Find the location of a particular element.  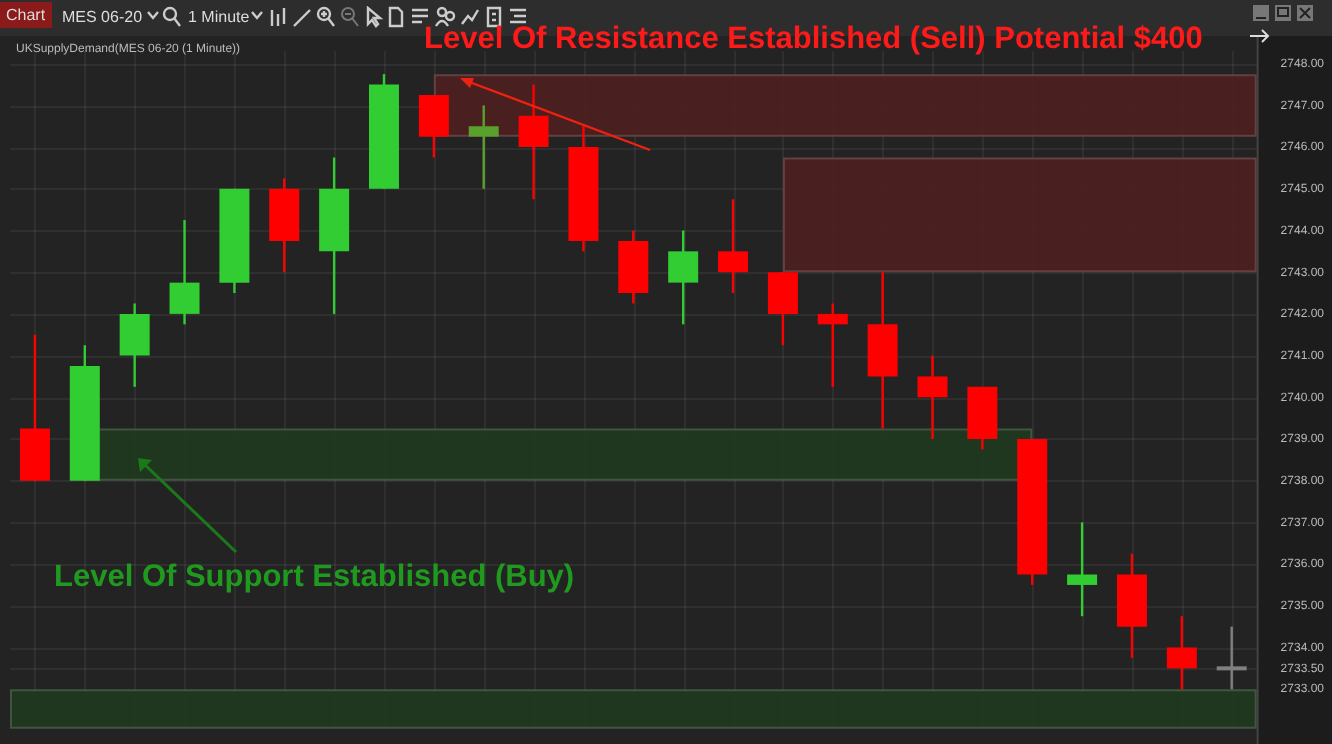

annotation: Level Of Support Established (Buy) is located at coordinates (314, 578).